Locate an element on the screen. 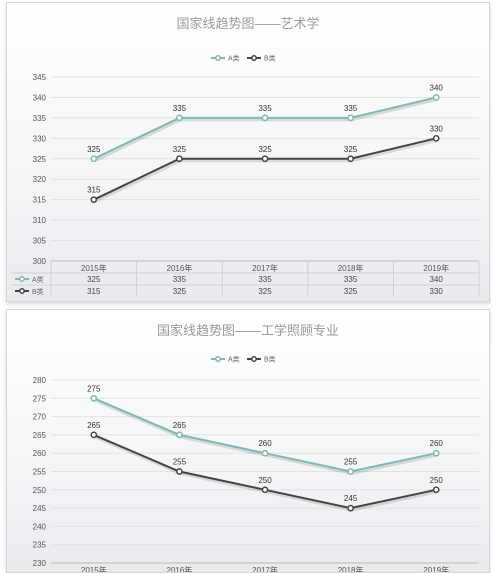  y-tick-label: 255 is located at coordinates (40, 472).